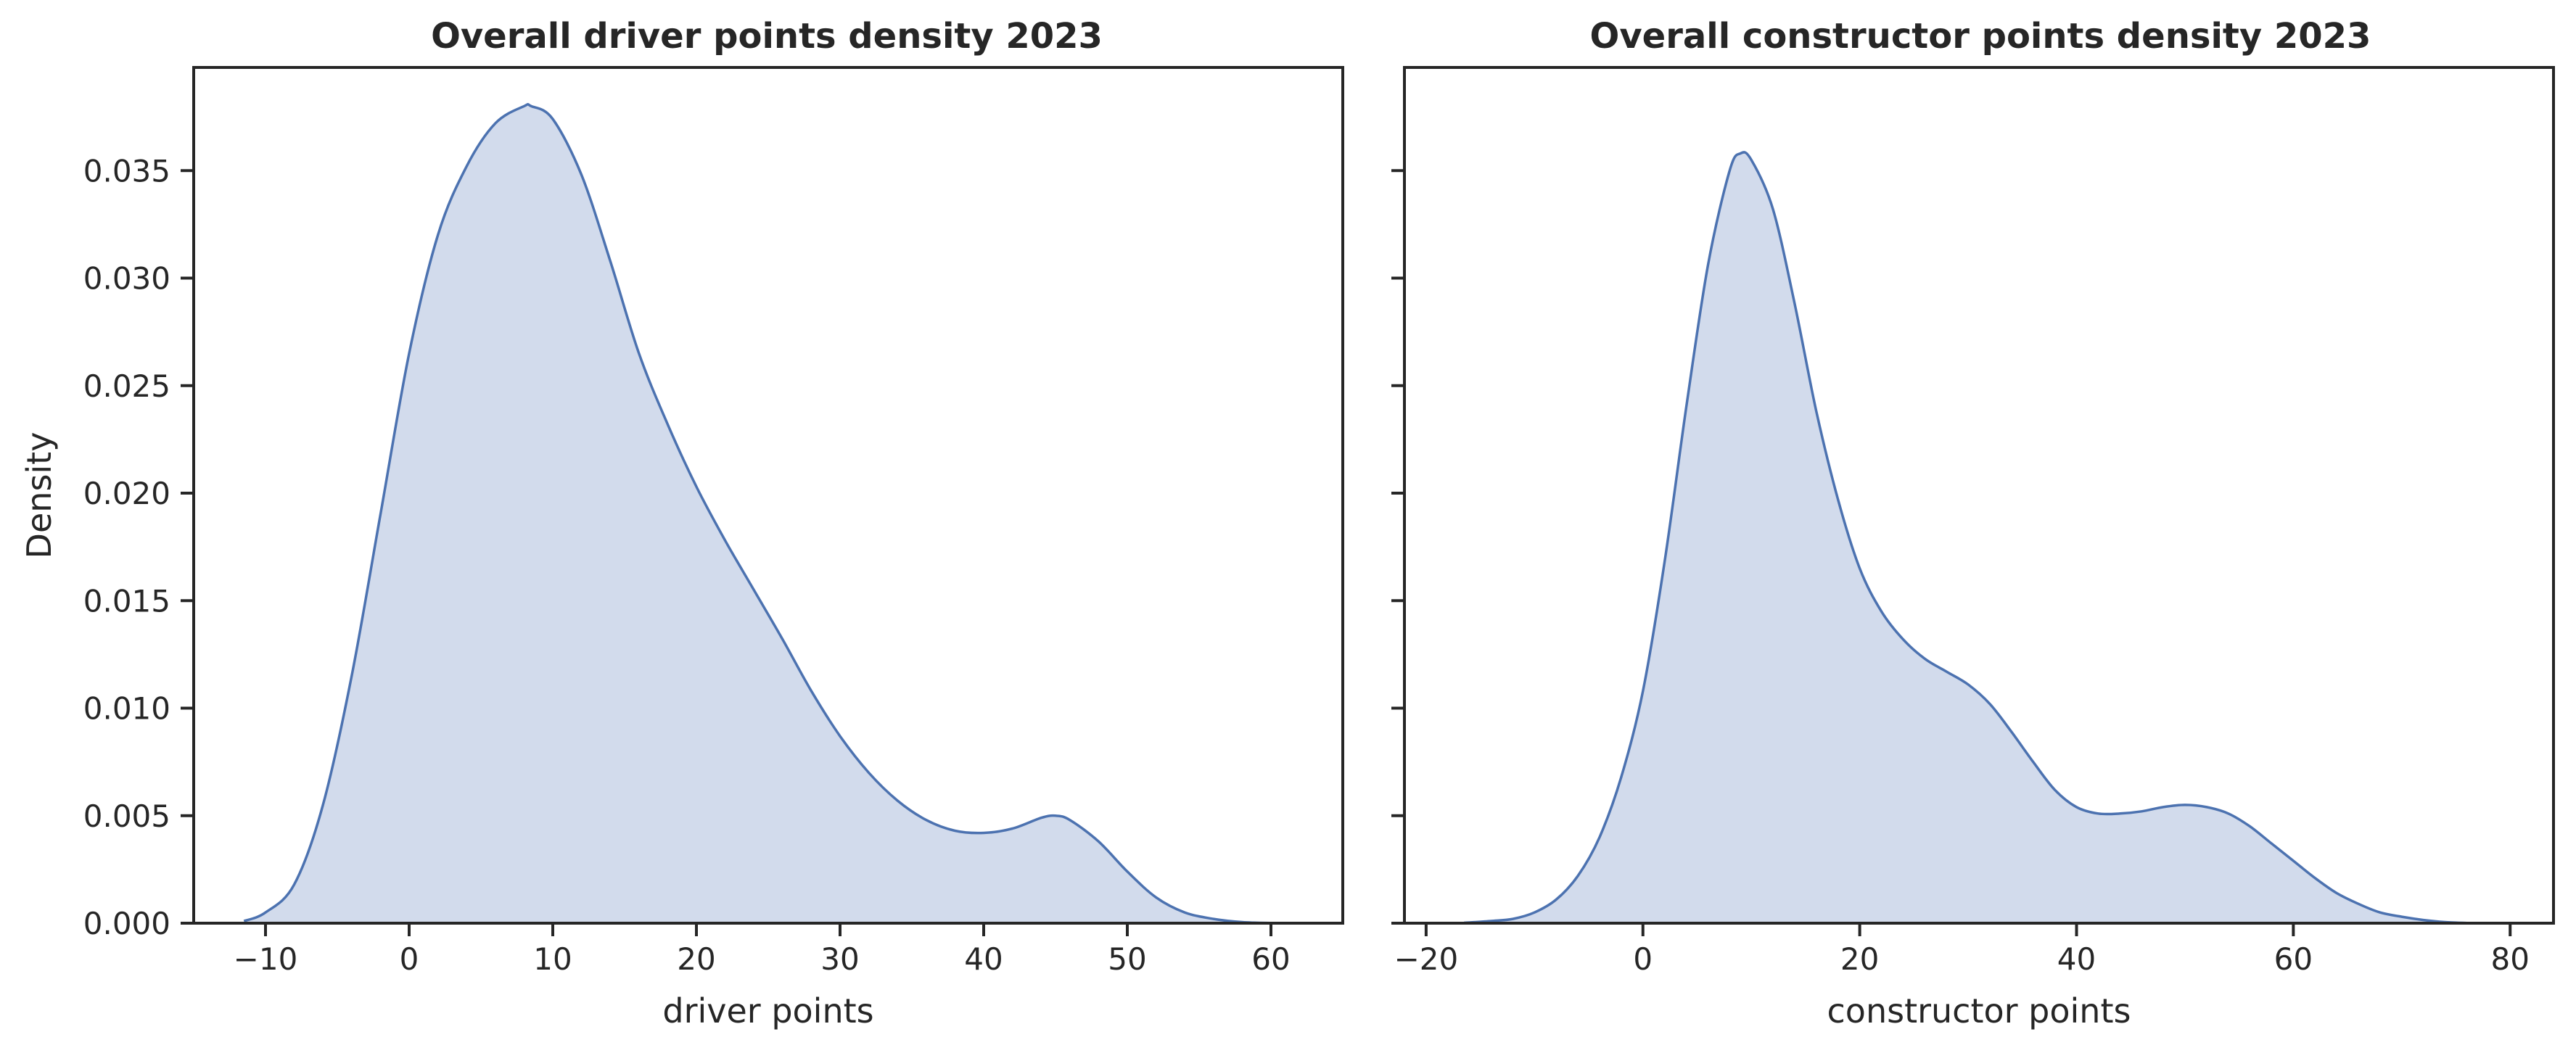  Describe the element at coordinates (127, 279) in the screenshot. I see `y-tick-label: 0.030` at that location.